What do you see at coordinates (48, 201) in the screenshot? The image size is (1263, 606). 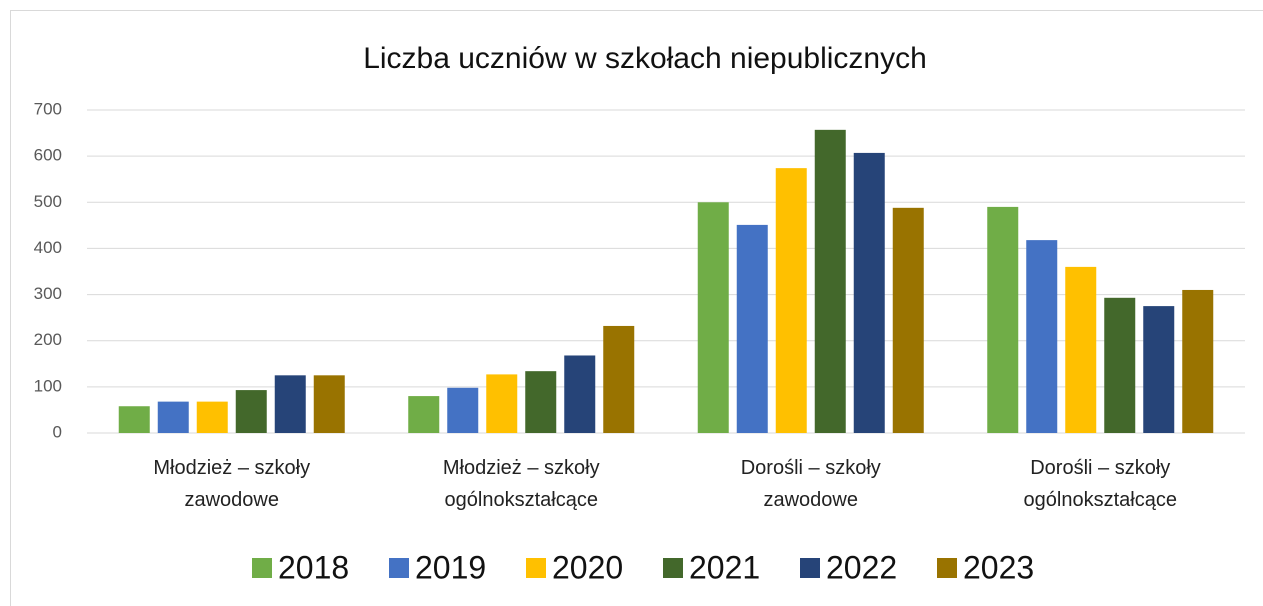 I see `y-tick-label: 500` at bounding box center [48, 201].